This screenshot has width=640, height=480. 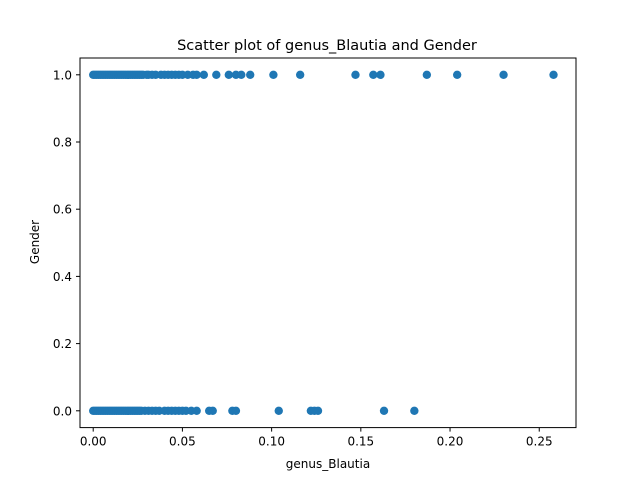 What do you see at coordinates (62, 277) in the screenshot?
I see `y-tick-label: 0.4` at bounding box center [62, 277].